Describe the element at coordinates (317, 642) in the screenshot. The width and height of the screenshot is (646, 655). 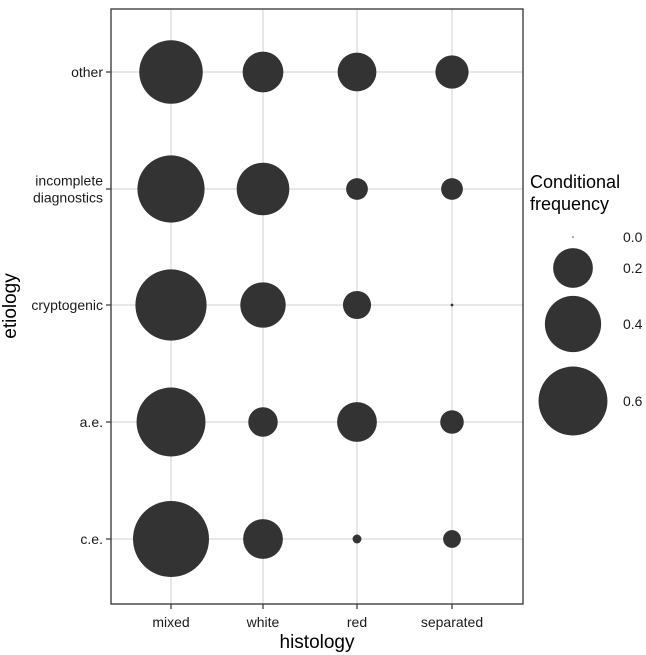
I see `x-axis-title: histology` at that location.